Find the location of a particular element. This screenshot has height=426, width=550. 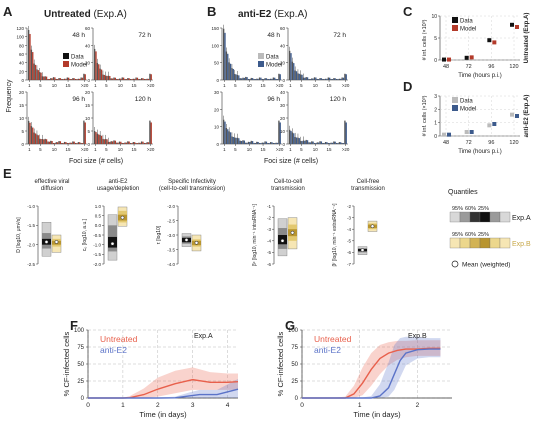

y-tick-label: 100 is located at coordinates (215, 45).